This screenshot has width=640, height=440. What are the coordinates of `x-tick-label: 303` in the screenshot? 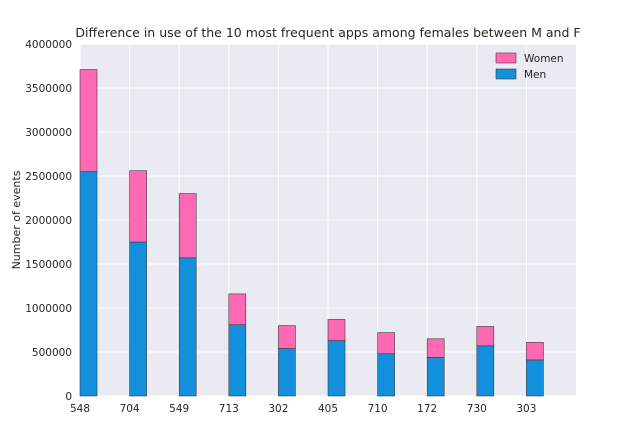 It's located at (526, 409).